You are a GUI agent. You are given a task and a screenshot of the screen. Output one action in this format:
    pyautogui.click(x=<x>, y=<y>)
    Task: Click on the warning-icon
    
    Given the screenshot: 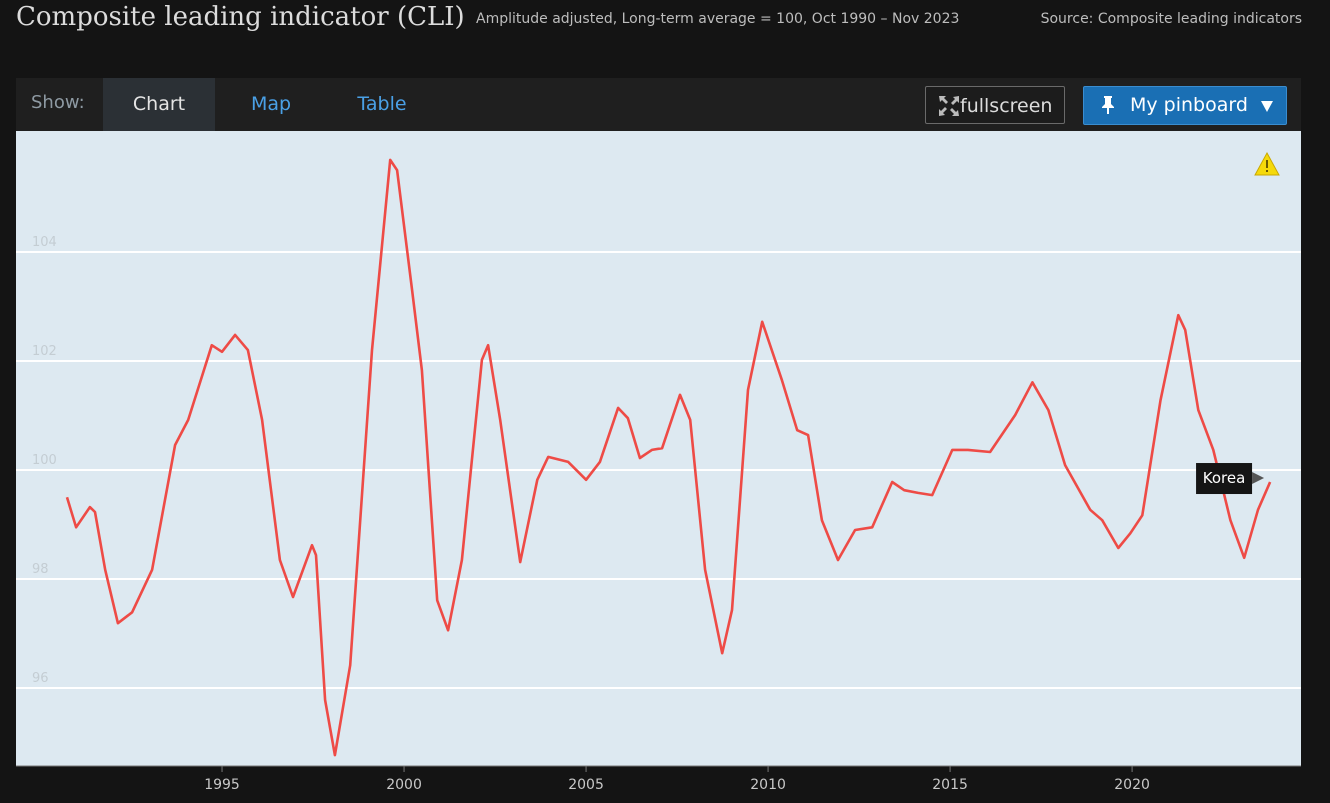 What is the action you would take?
    pyautogui.click(x=1267, y=163)
    